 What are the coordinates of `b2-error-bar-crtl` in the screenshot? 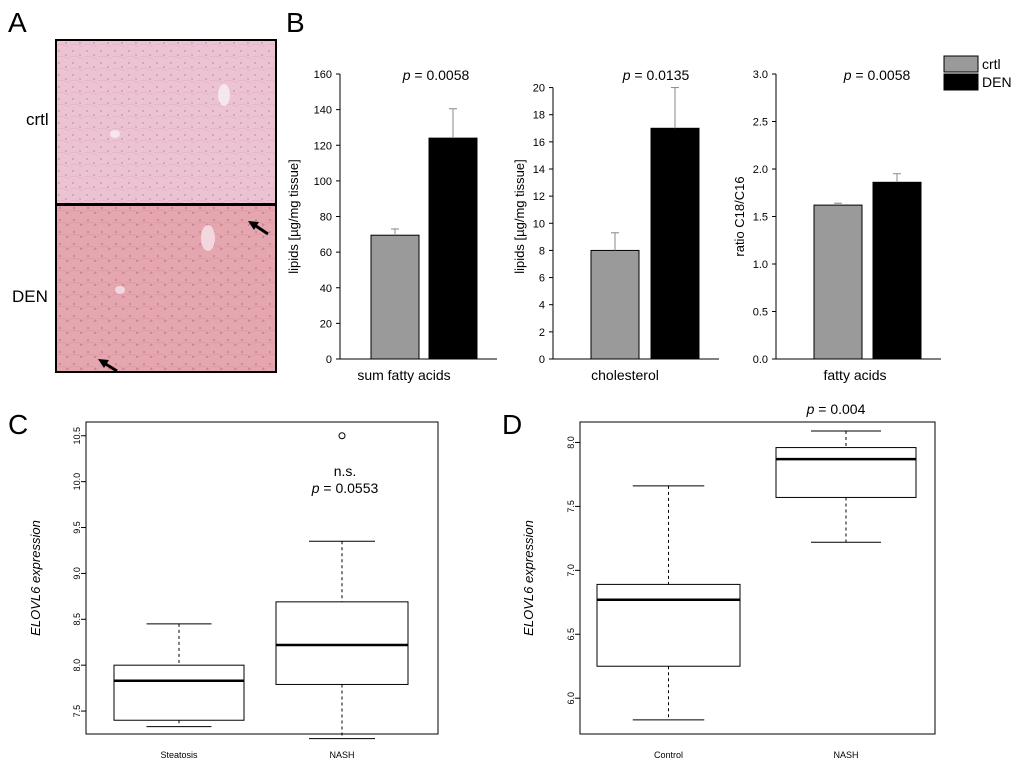 It's located at (615, 241).